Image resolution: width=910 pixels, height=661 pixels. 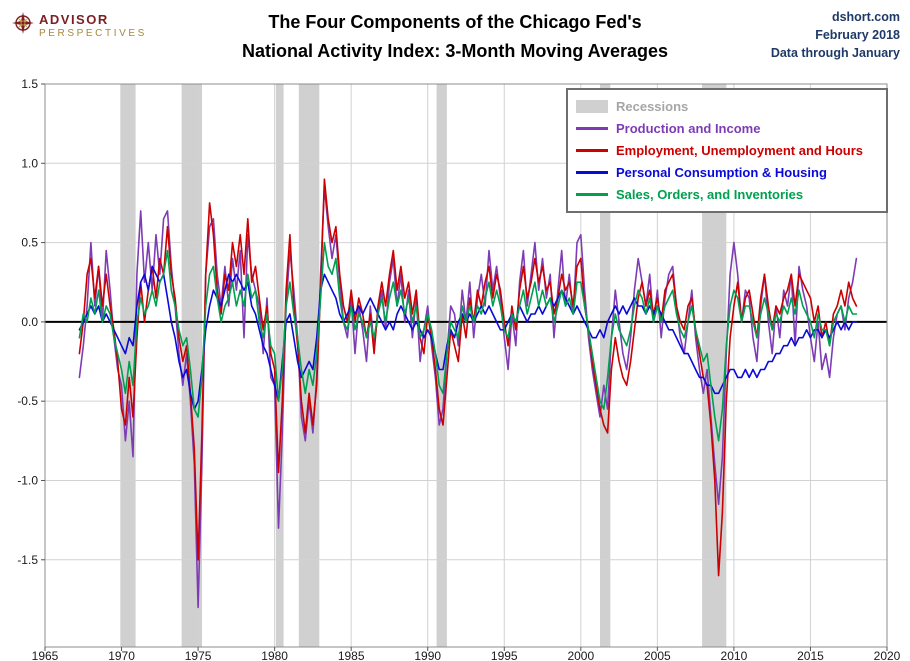 I want to click on svg-text: 1985, so click(x=351, y=655).